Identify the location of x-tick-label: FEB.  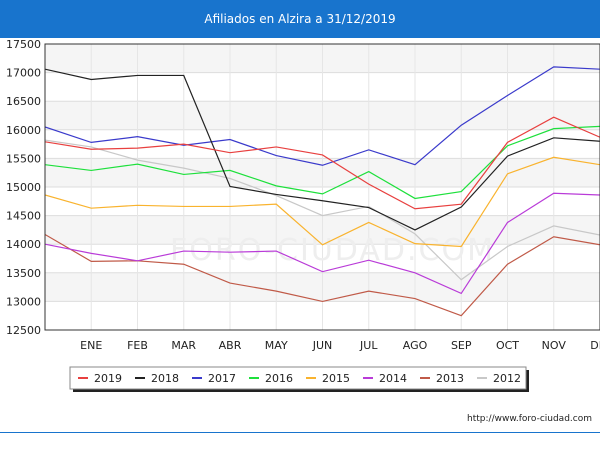
(137, 345).